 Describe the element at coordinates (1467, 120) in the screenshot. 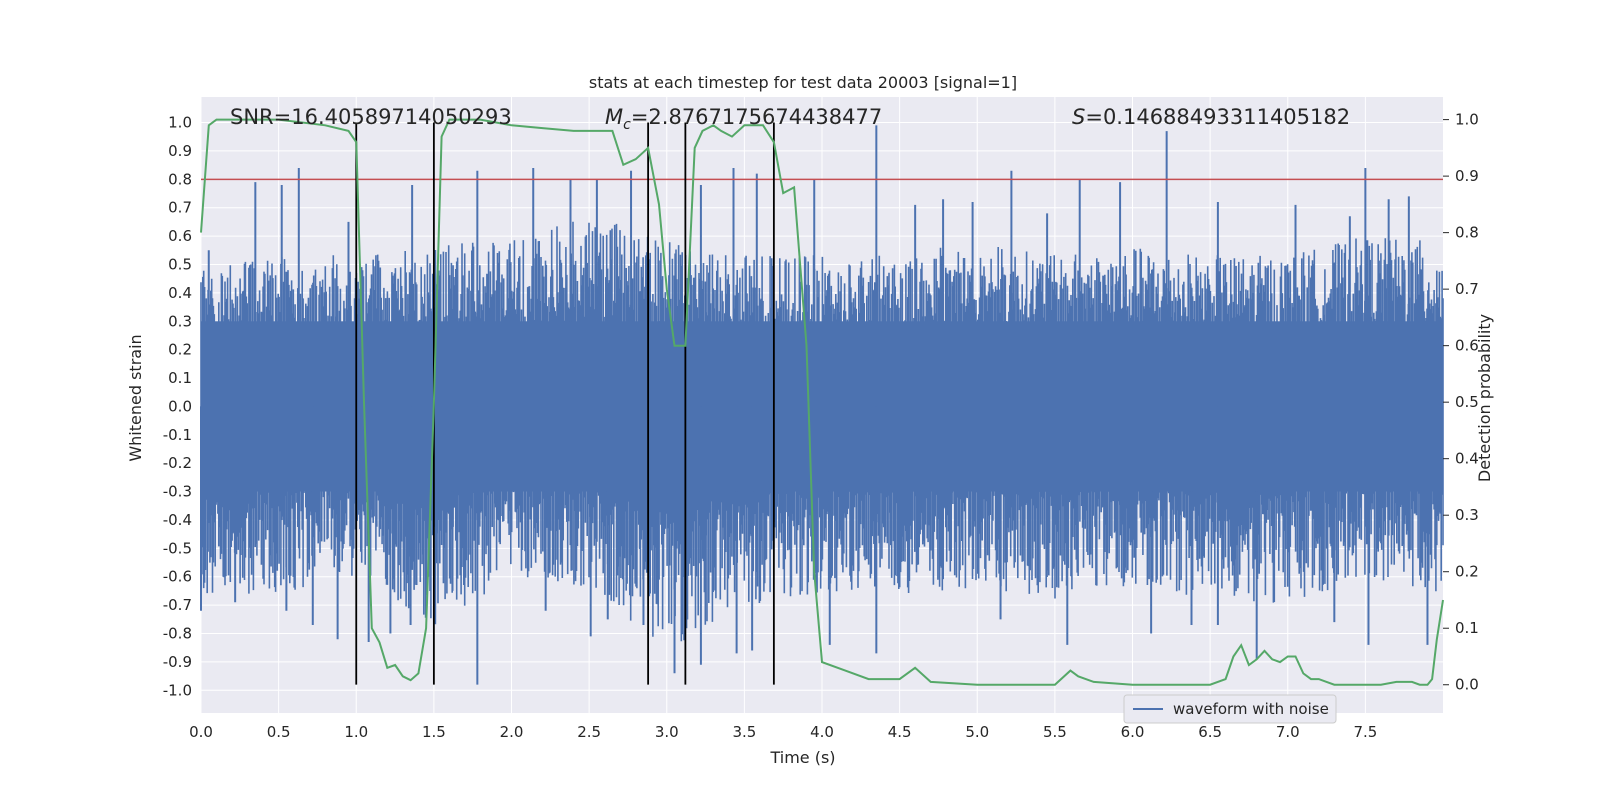

I see `y-right-tick-label: 1.0` at that location.